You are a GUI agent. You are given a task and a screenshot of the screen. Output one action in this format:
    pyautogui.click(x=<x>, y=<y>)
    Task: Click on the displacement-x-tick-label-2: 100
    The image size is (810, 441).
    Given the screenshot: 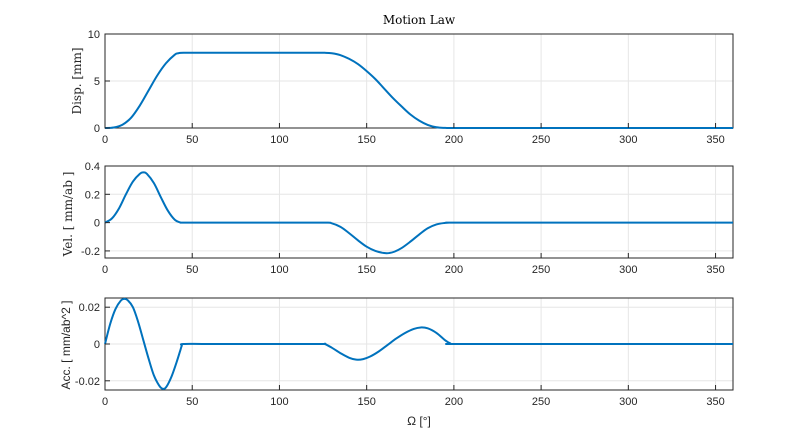 What is the action you would take?
    pyautogui.click(x=279, y=140)
    